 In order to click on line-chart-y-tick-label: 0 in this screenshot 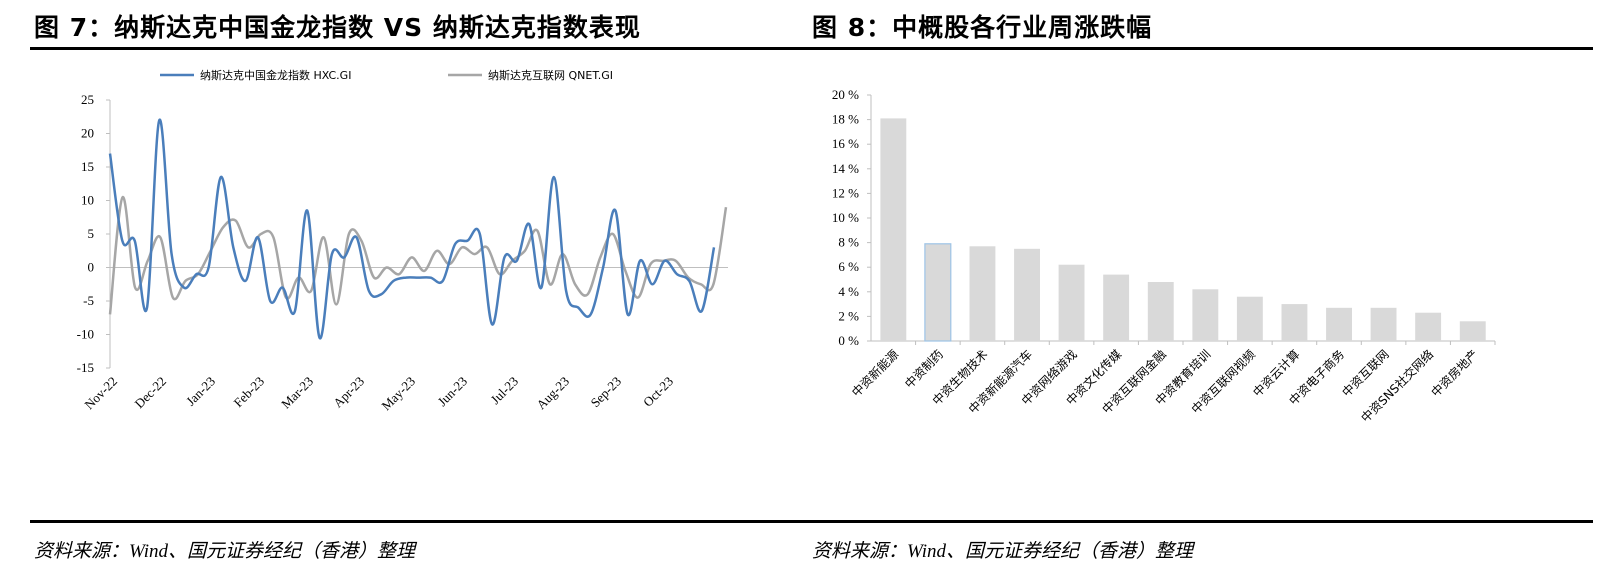, I will do `click(91, 267)`.